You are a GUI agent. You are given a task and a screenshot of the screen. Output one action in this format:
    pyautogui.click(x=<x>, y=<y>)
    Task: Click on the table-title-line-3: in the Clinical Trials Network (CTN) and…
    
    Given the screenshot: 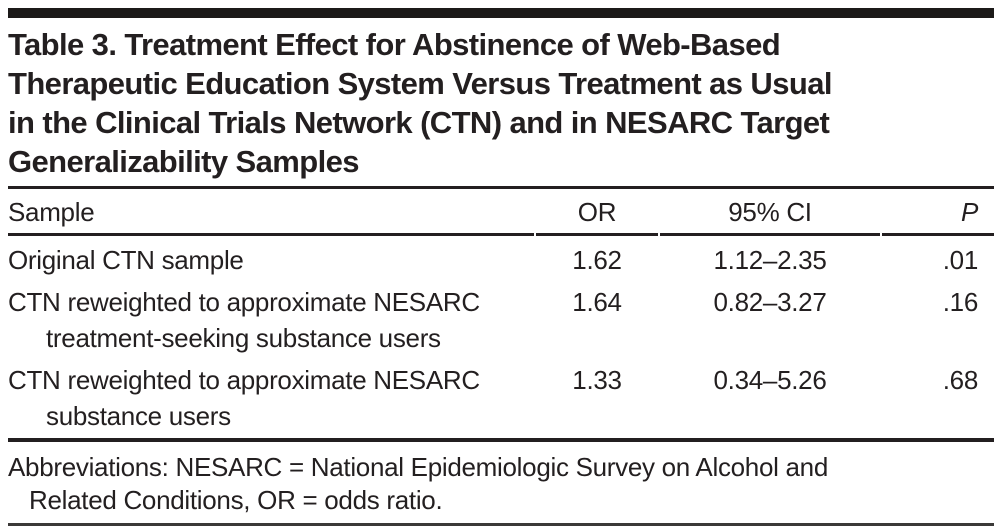 What is the action you would take?
    pyautogui.click(x=419, y=122)
    